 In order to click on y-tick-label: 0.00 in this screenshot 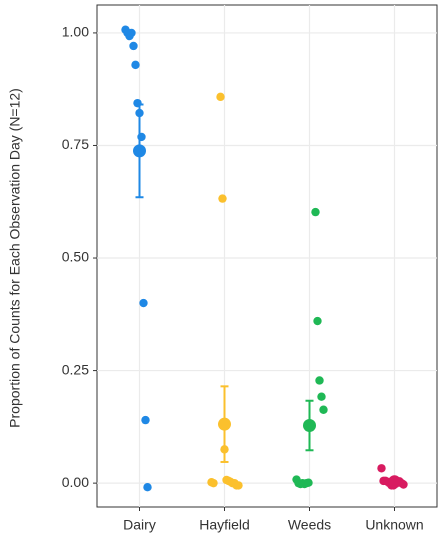, I will do `click(75, 482)`.